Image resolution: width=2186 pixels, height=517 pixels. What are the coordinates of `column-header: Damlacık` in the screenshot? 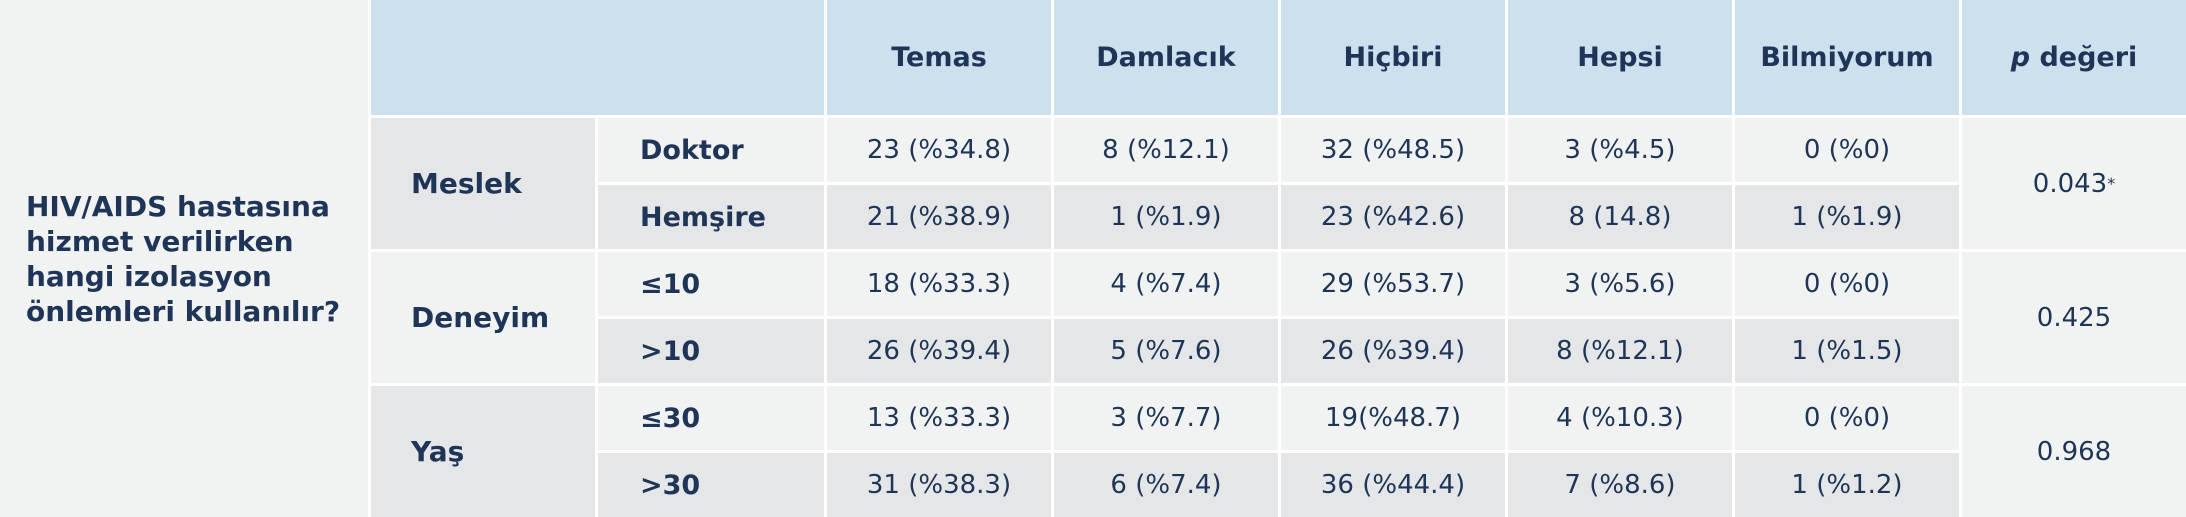 It's located at (1166, 57).